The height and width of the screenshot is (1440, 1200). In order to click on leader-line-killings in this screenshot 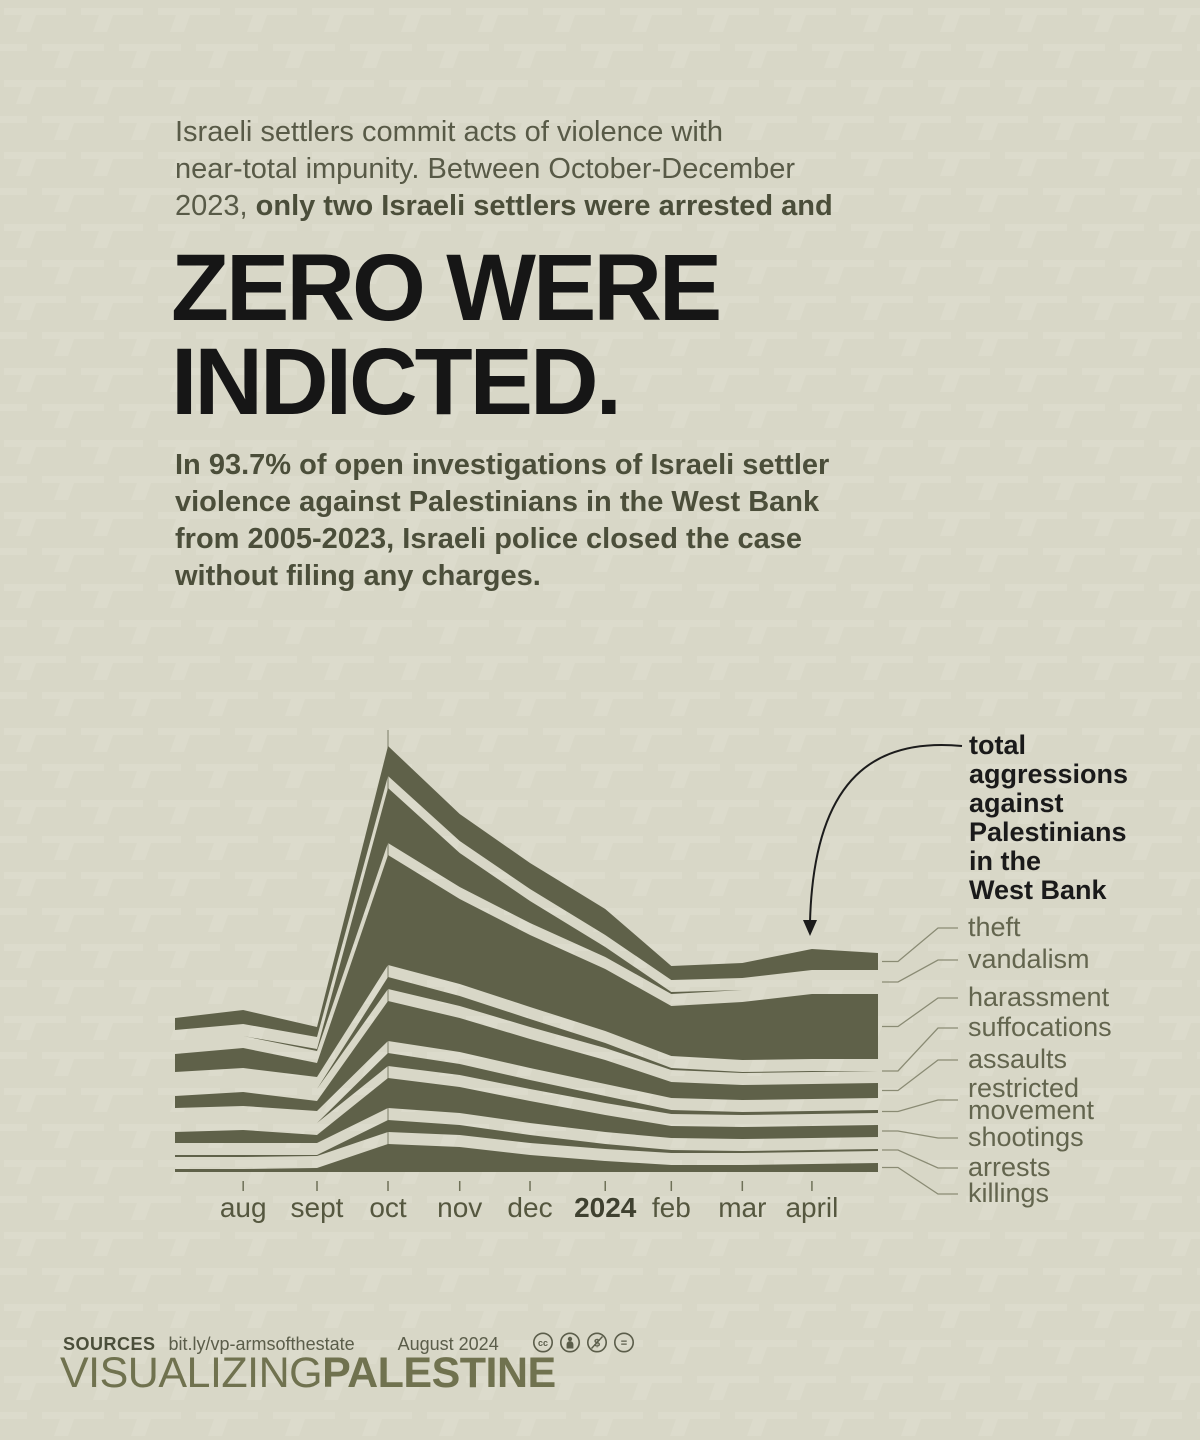, I will do `click(920, 1180)`.